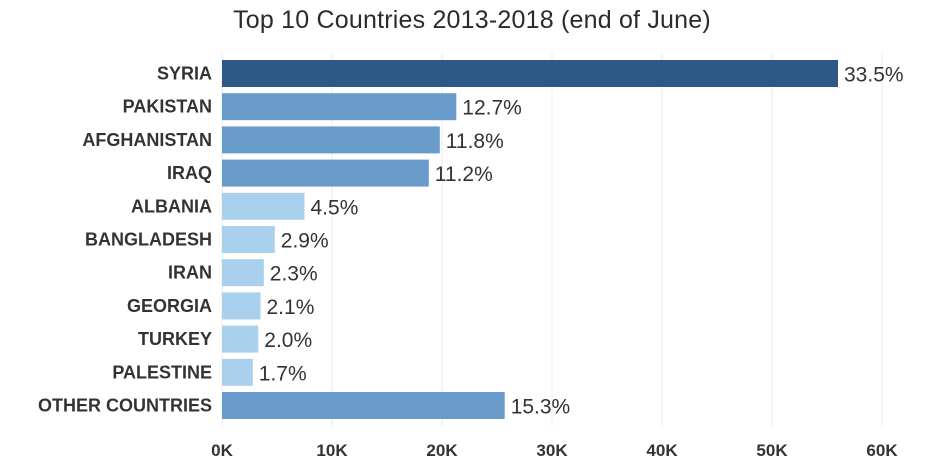 The width and height of the screenshot is (944, 463). What do you see at coordinates (882, 450) in the screenshot?
I see `x-tick-label: 60K` at bounding box center [882, 450].